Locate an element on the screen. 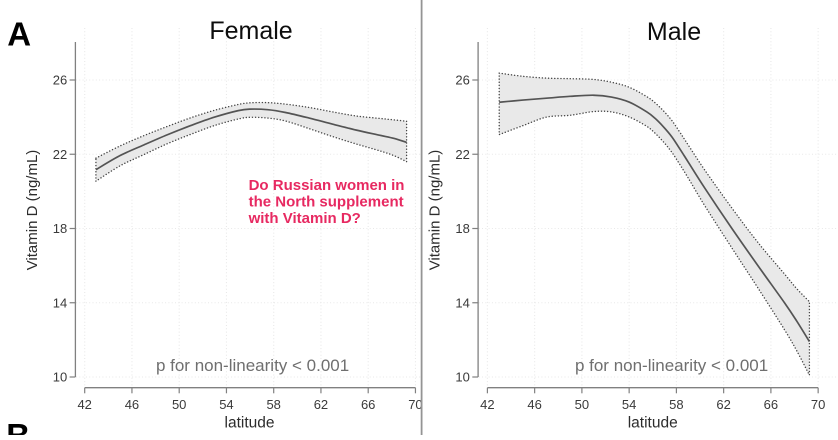 This screenshot has width=838, height=440. svg-text: with Vitamin D? is located at coordinates (304, 218).